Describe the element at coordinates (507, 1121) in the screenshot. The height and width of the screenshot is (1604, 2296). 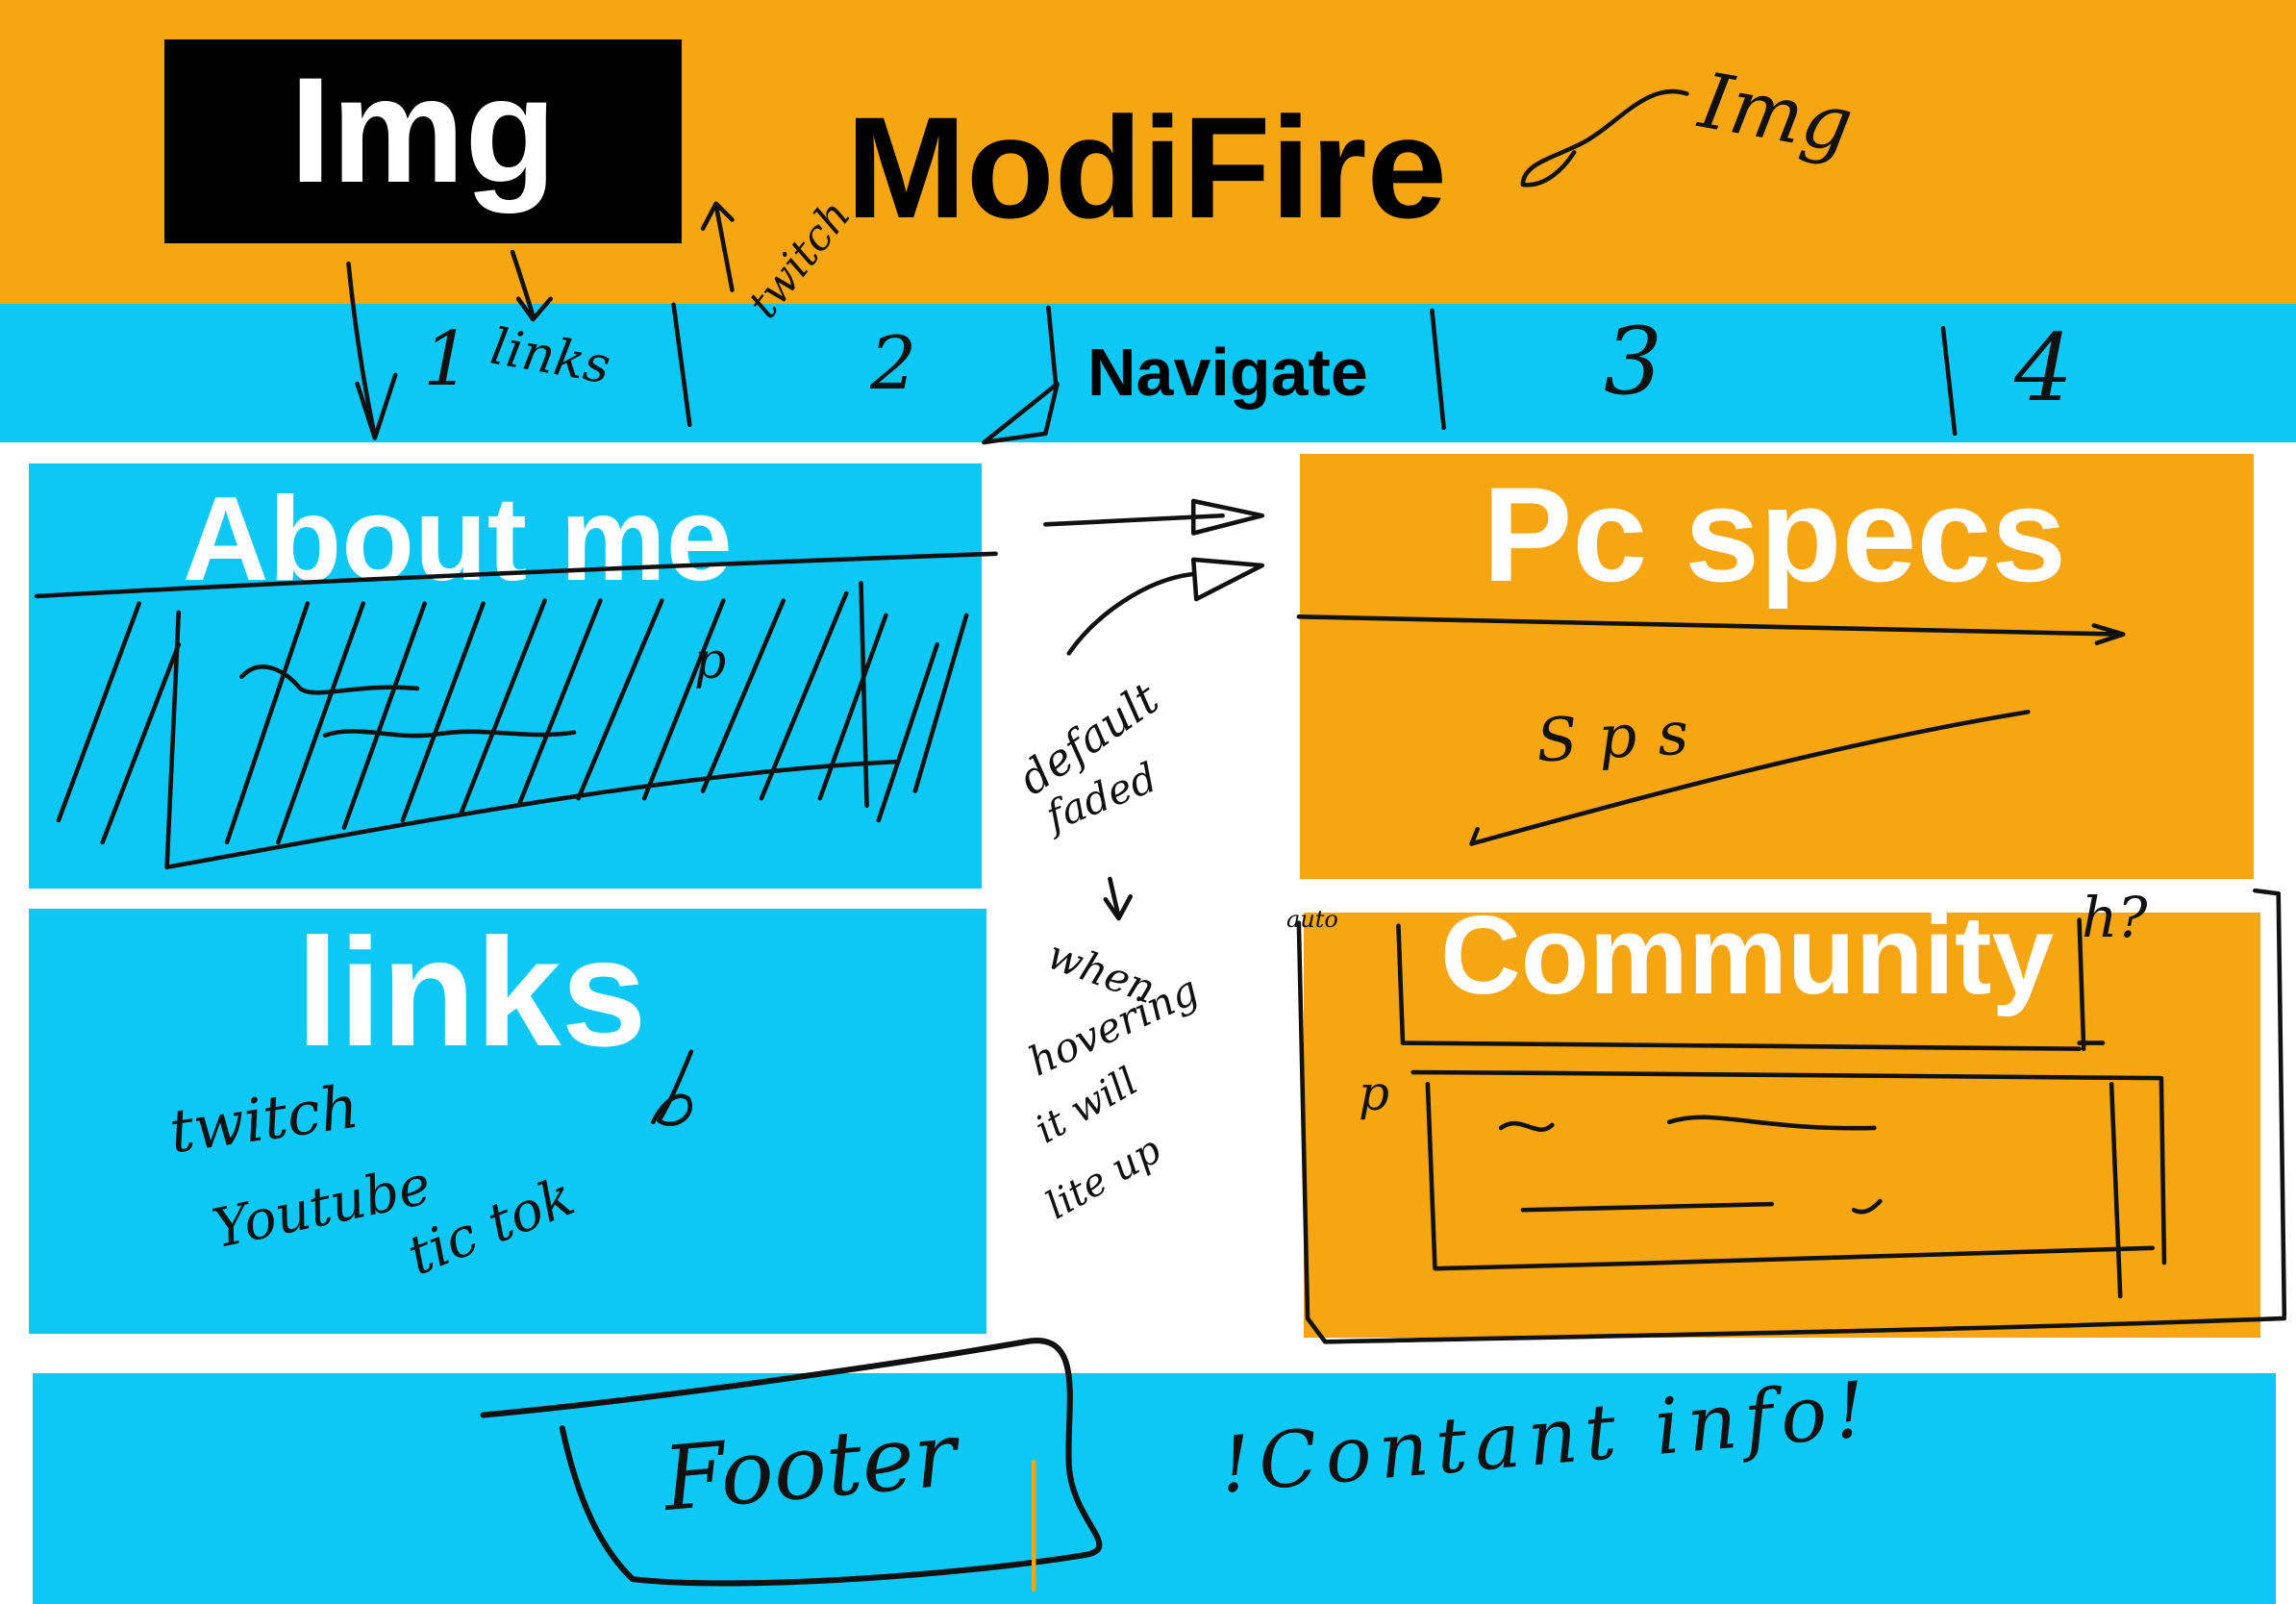
I see `links-card: links` at that location.